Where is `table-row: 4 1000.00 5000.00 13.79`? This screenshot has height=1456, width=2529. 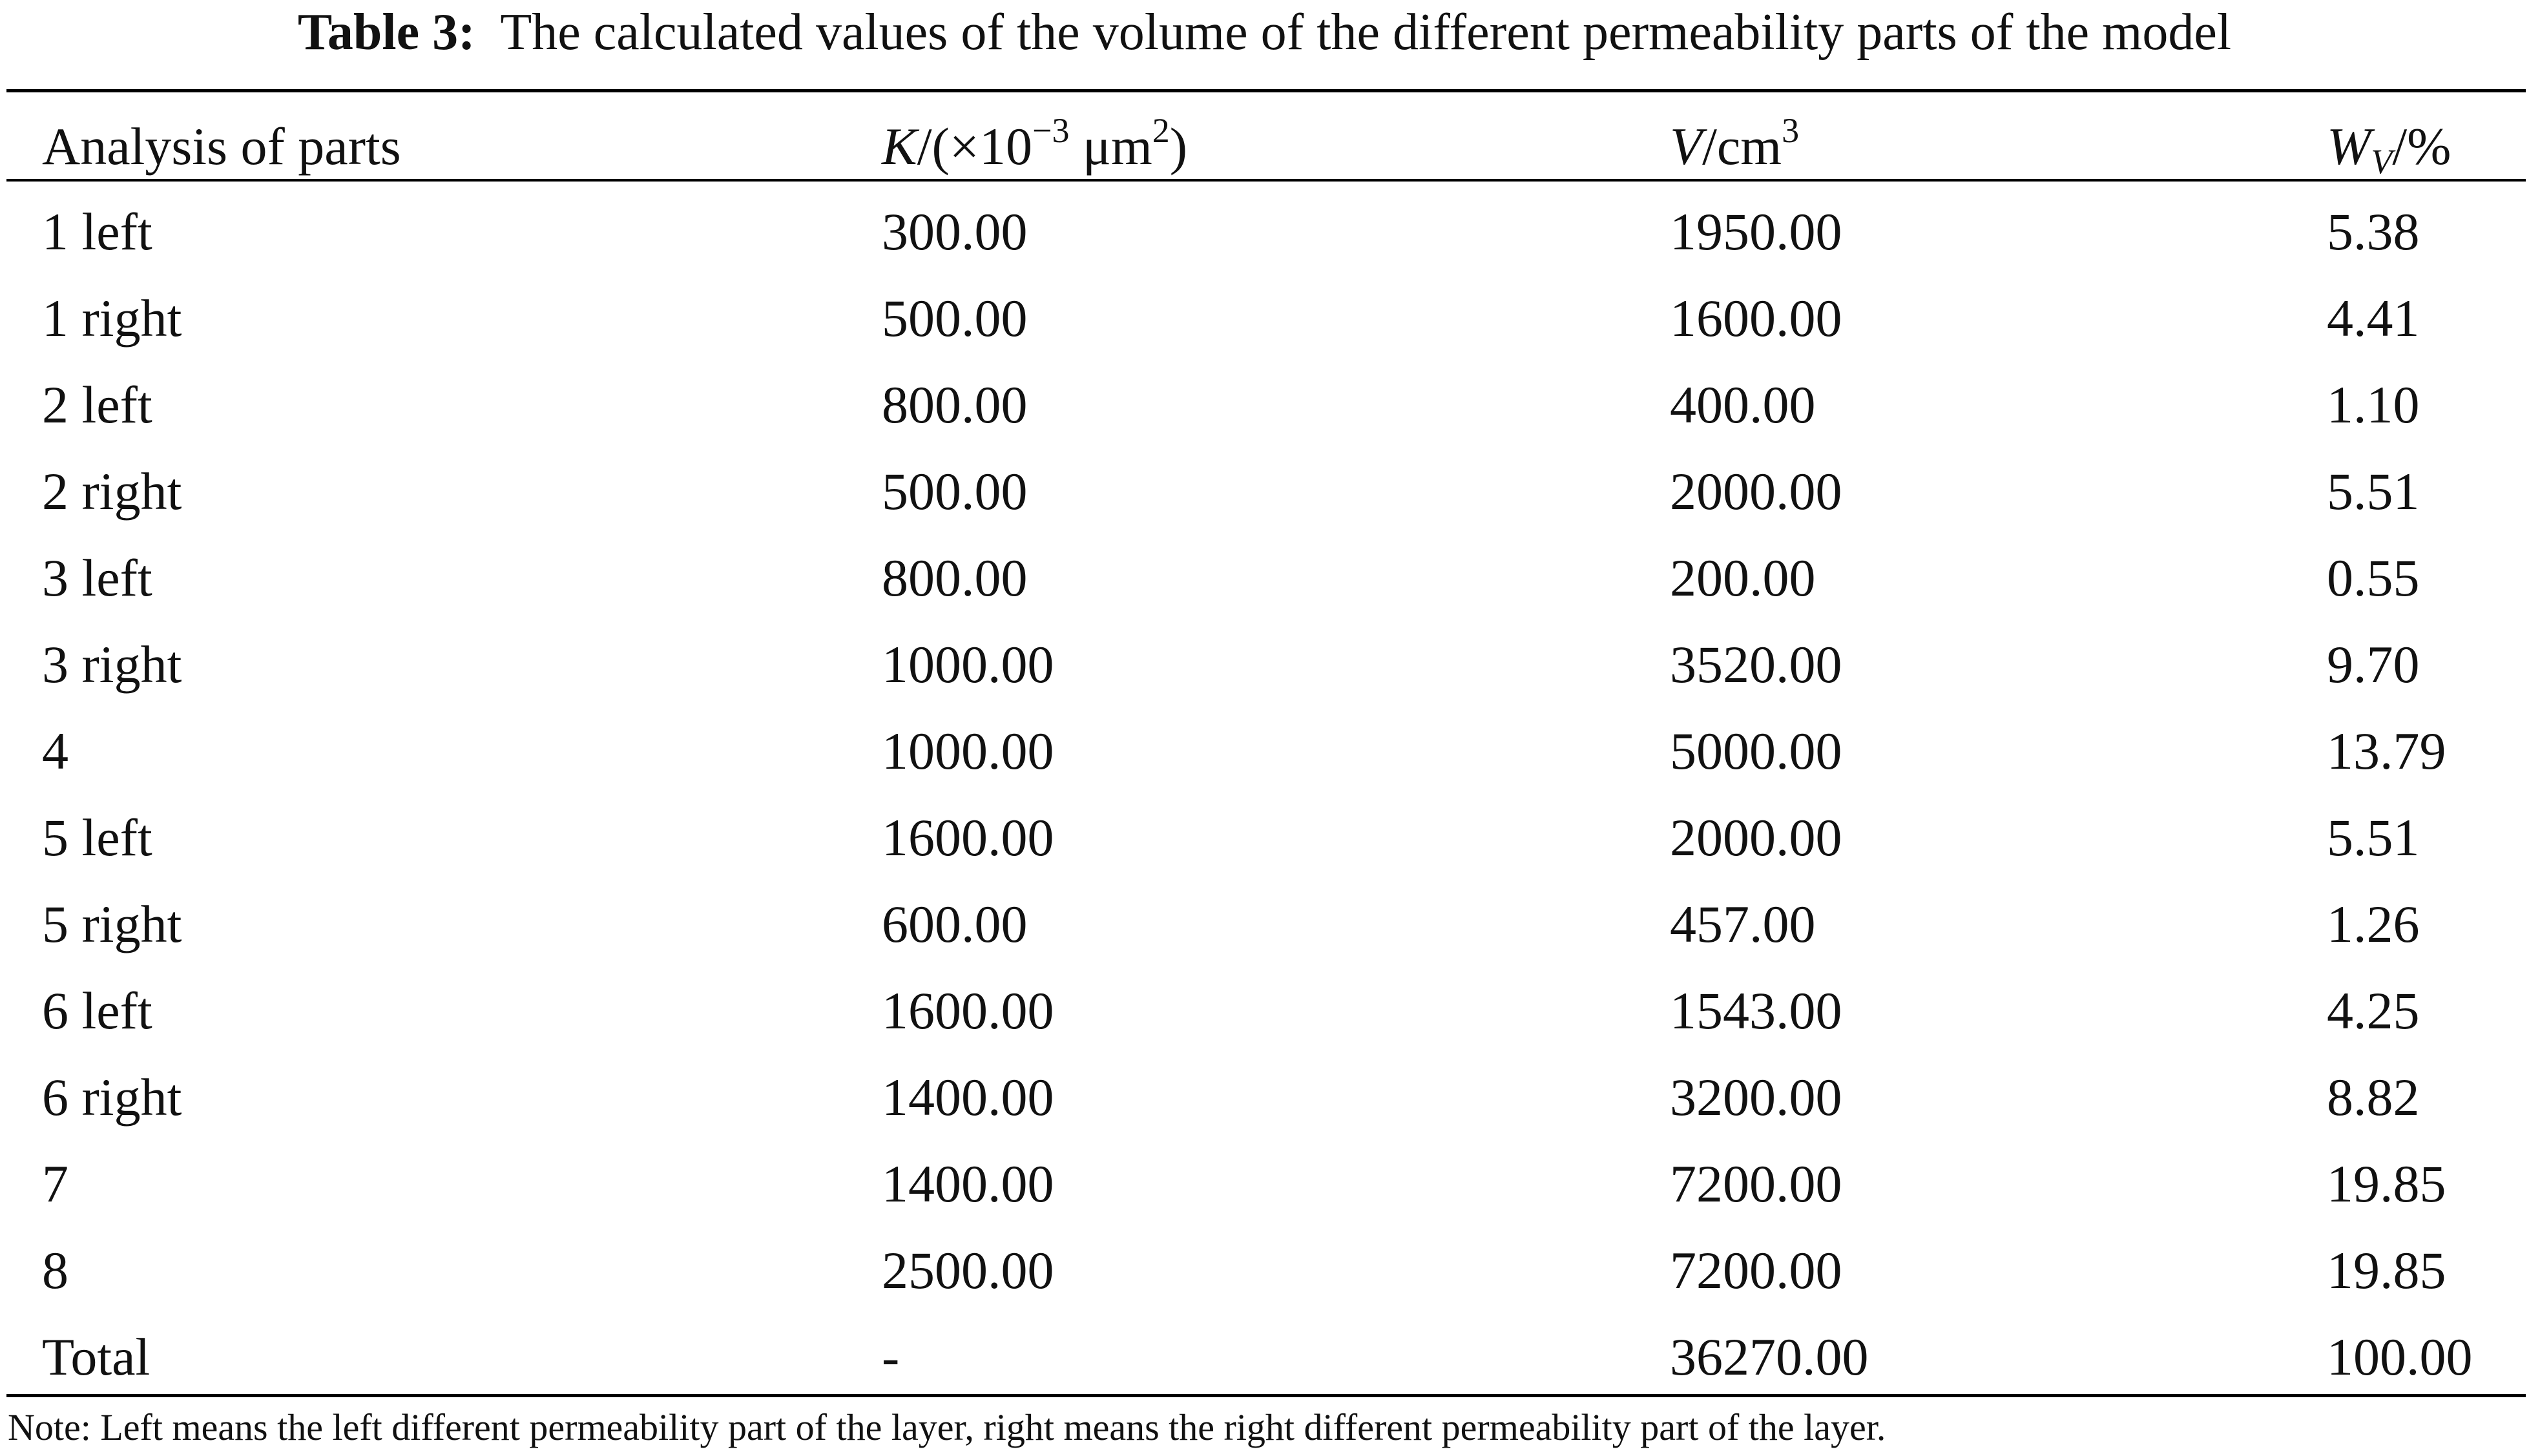 table-row: 4 1000.00 5000.00 13.79 is located at coordinates (1264, 751).